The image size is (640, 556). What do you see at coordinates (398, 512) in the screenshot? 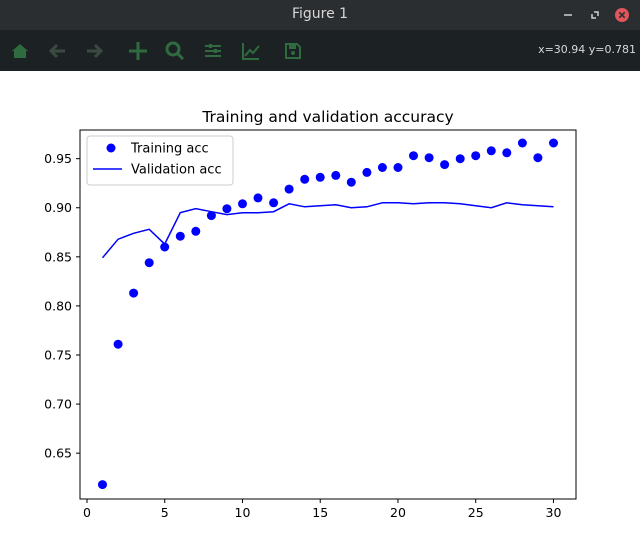
I see `x-tick-label: 20` at bounding box center [398, 512].